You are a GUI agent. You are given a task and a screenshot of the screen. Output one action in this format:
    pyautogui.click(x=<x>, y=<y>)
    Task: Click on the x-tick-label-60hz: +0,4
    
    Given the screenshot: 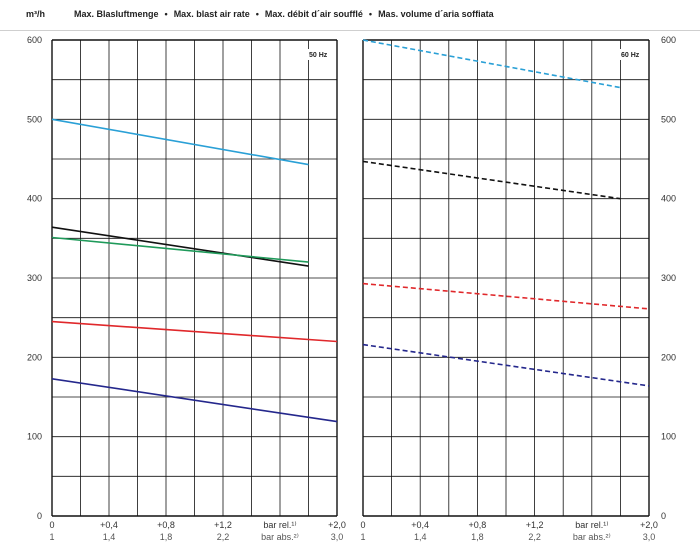 What is the action you would take?
    pyautogui.click(x=420, y=525)
    